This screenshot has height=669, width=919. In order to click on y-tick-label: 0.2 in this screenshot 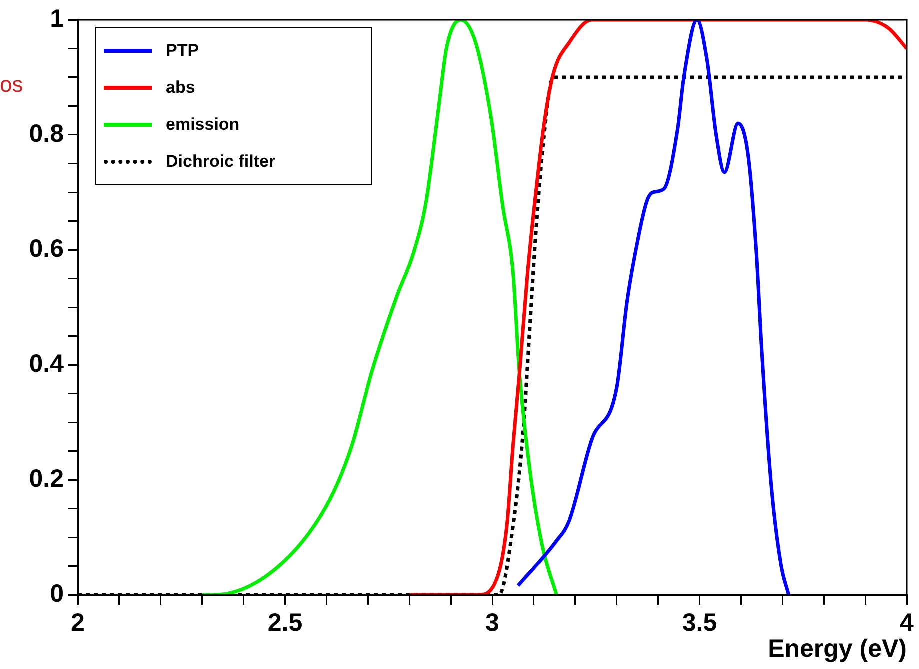, I will do `click(46, 478)`.